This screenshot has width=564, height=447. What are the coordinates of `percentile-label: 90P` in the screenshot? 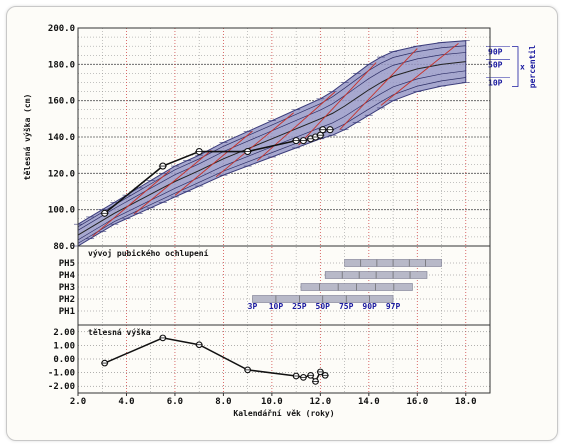 It's located at (495, 52).